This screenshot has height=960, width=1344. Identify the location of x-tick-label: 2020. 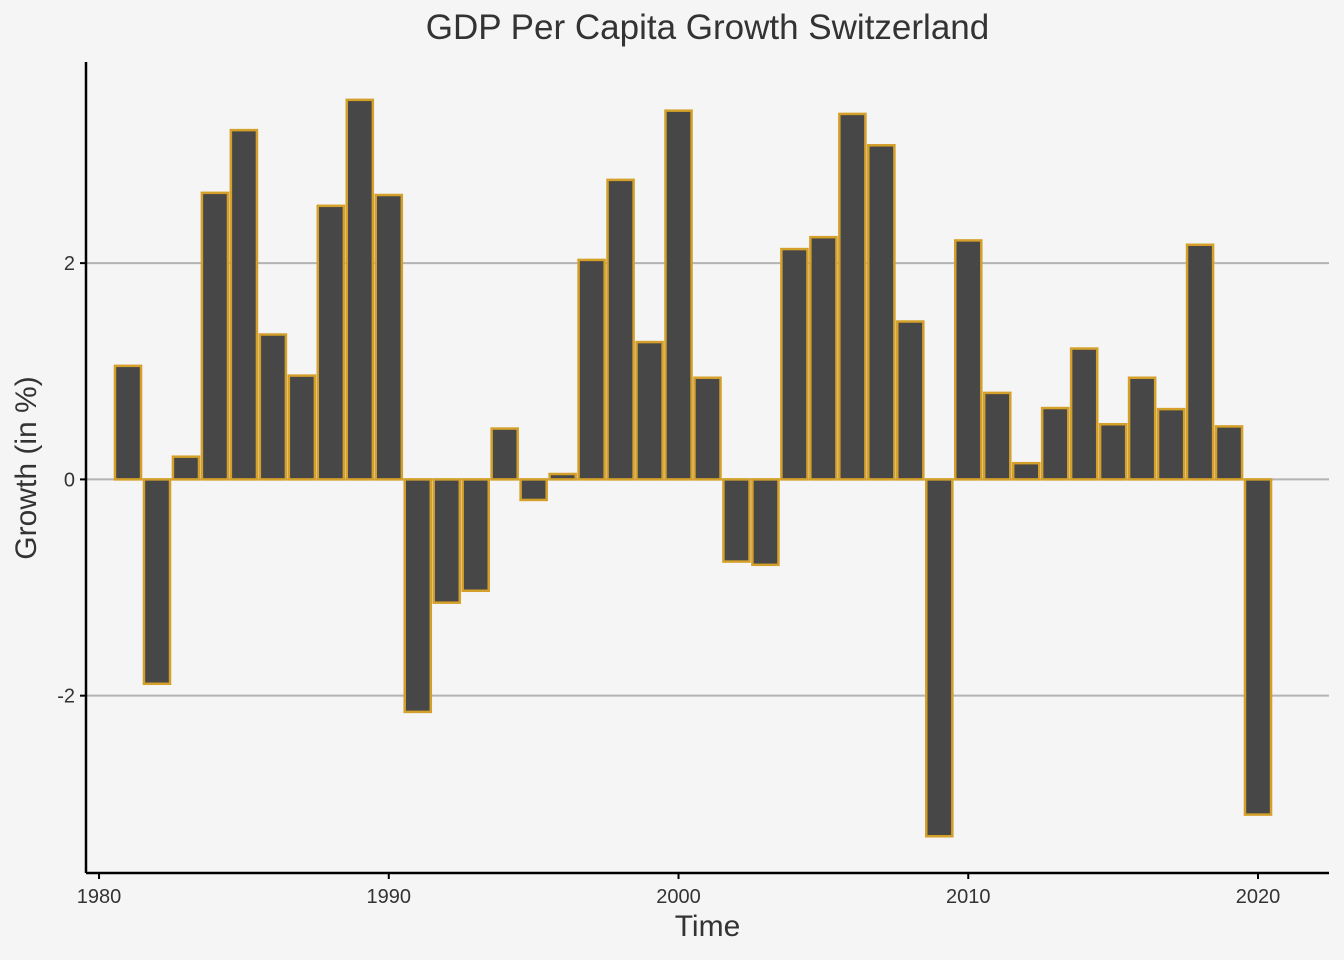
(1258, 897).